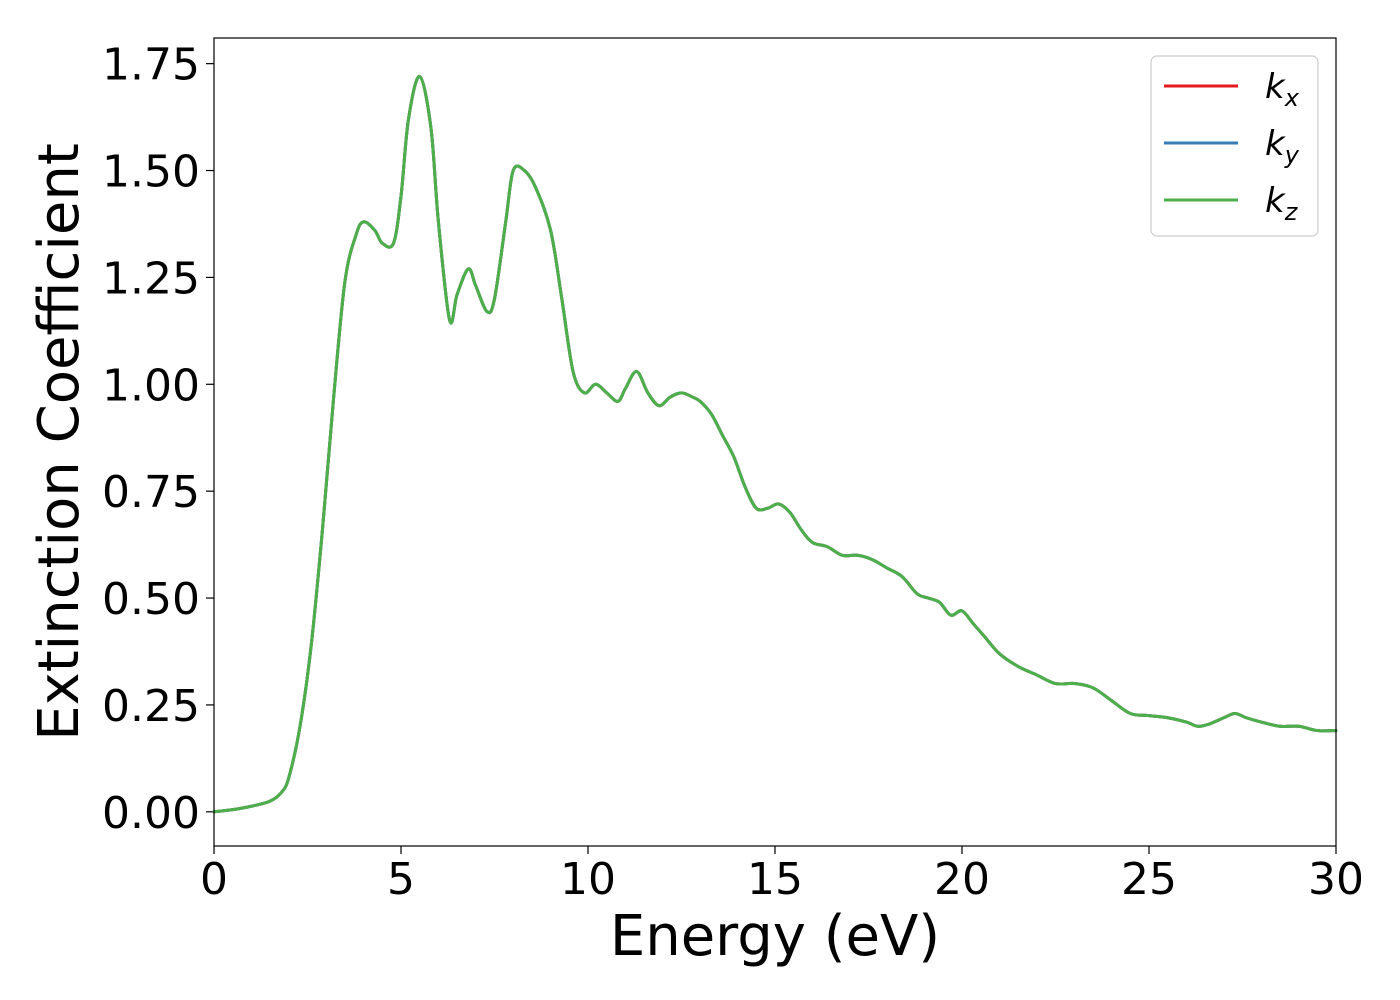 This screenshot has height=1000, width=1400. I want to click on x-tick-label: 10, so click(588, 879).